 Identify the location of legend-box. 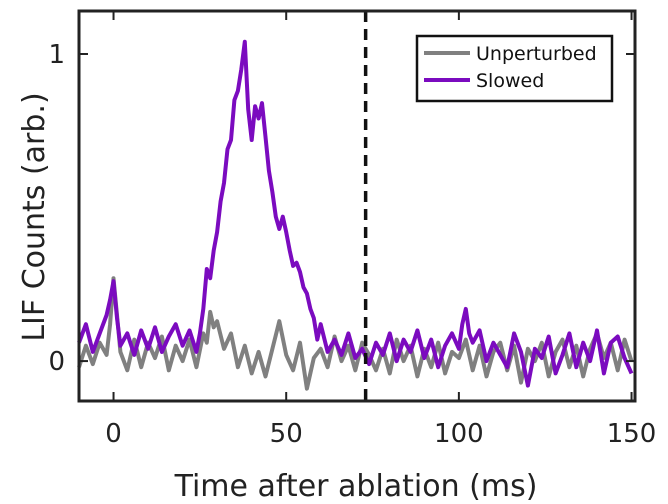
(514, 68).